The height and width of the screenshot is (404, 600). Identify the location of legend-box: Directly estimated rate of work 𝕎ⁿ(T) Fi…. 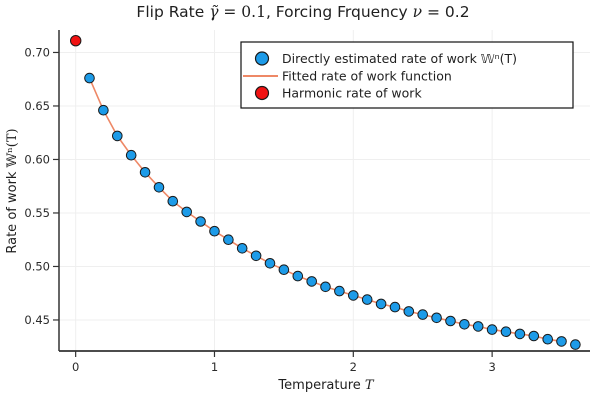
(407, 75).